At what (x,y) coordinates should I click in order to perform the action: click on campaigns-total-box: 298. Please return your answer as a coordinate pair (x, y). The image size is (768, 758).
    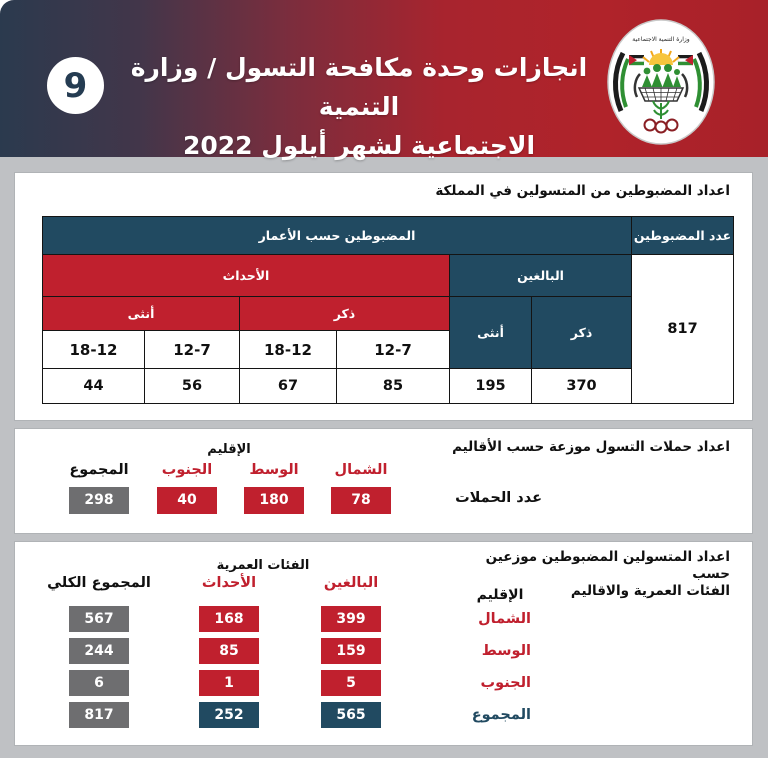
    Looking at the image, I should click on (99, 500).